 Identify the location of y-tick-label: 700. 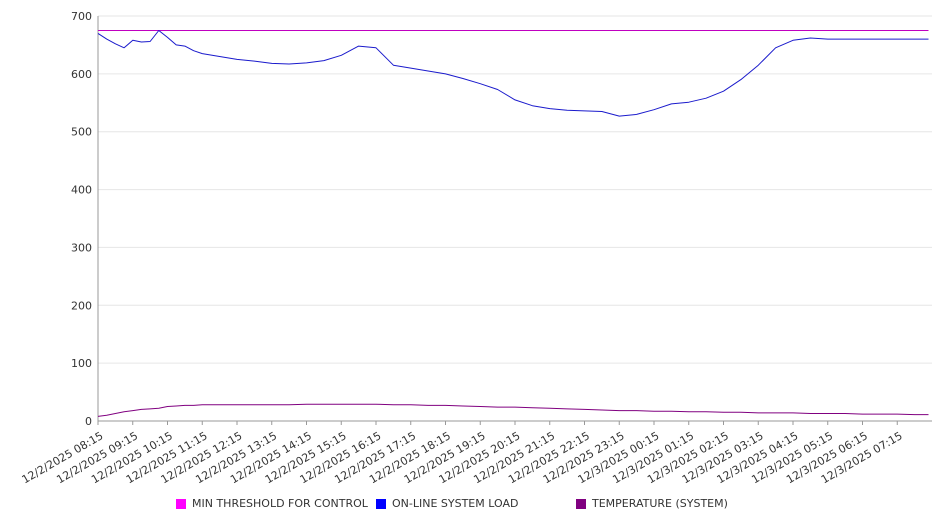
(81, 16).